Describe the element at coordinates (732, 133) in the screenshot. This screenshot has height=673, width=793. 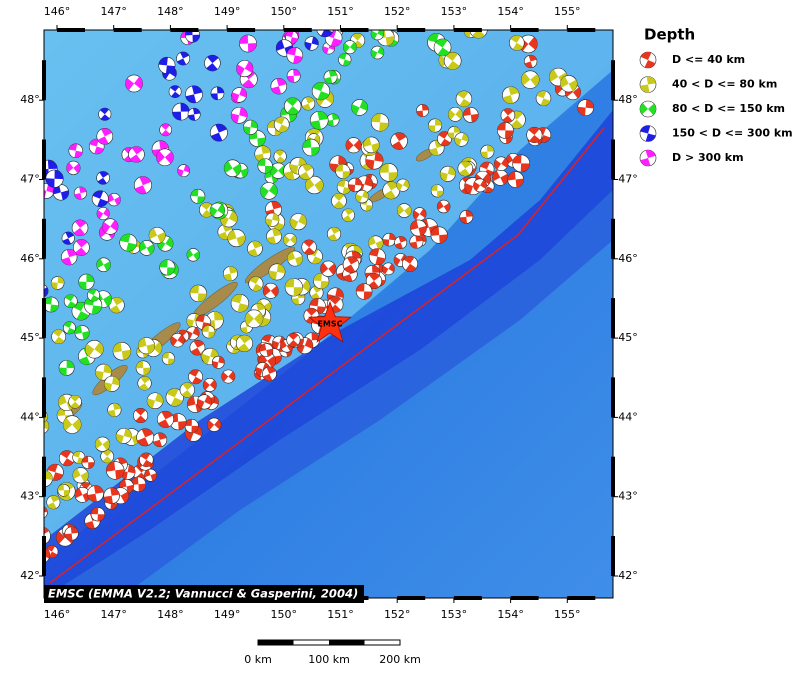
I see `legend-label: 150 < D <= 300 km` at that location.